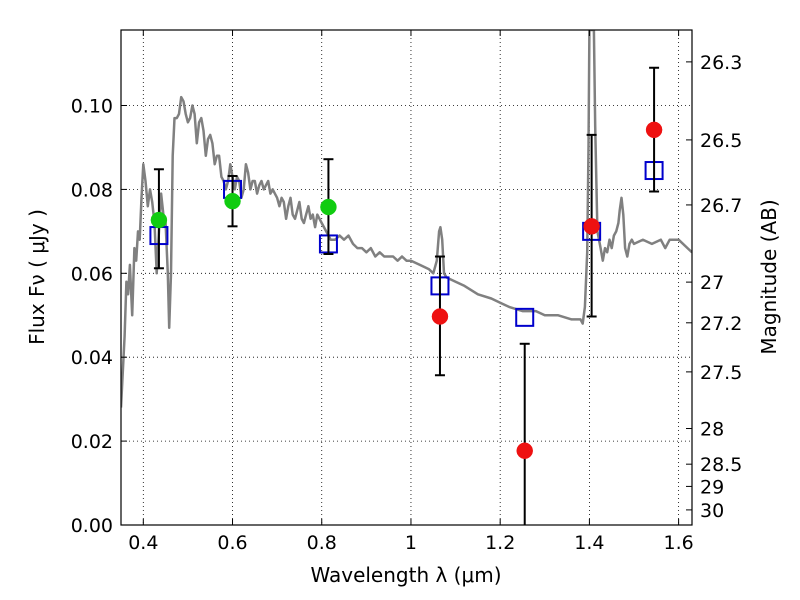 Image resolution: width=800 pixels, height=600 pixels. Describe the element at coordinates (769, 276) in the screenshot. I see `right-y-axis-label: Magnitude (AB)` at that location.